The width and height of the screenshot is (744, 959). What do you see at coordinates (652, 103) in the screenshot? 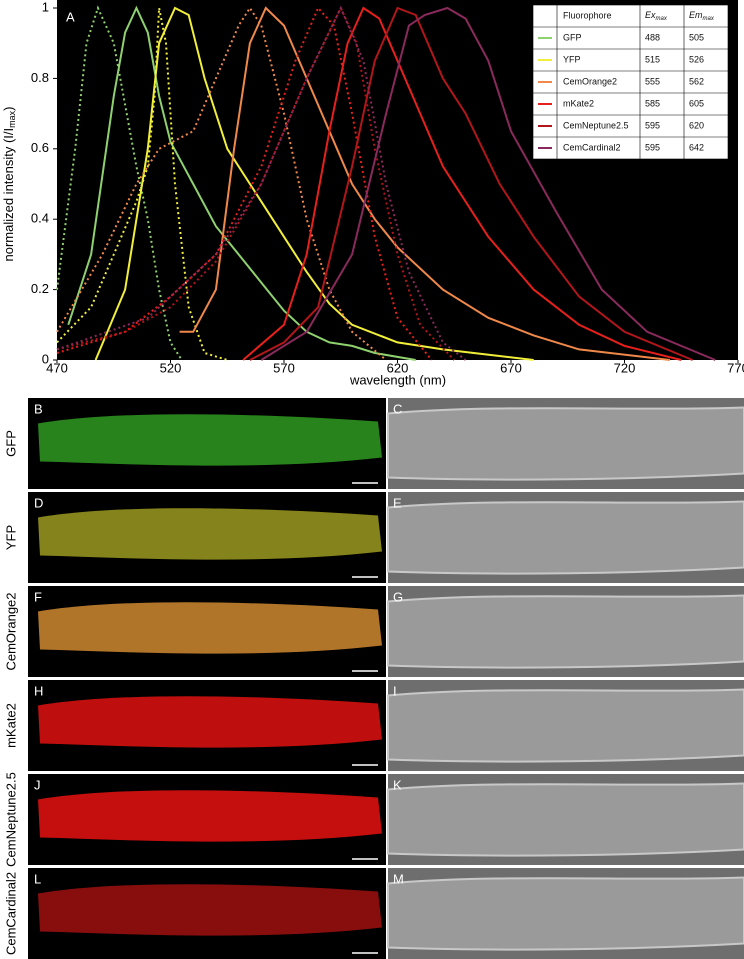
I see `ex-max: 585` at bounding box center [652, 103].